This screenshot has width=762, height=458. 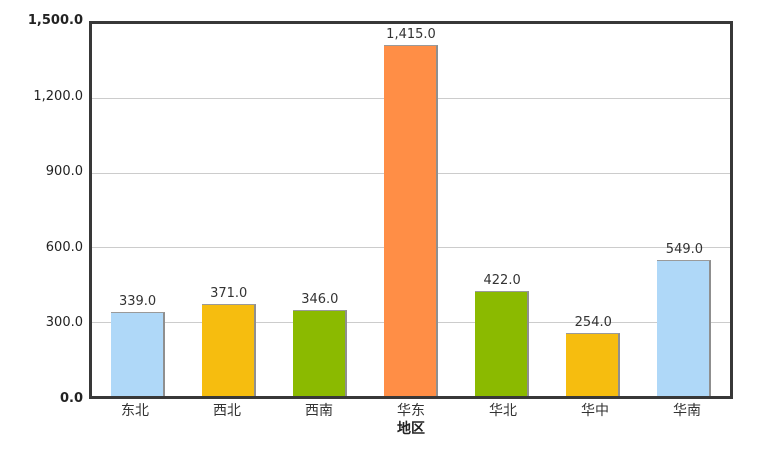 I want to click on bar-西北, so click(x=228, y=350).